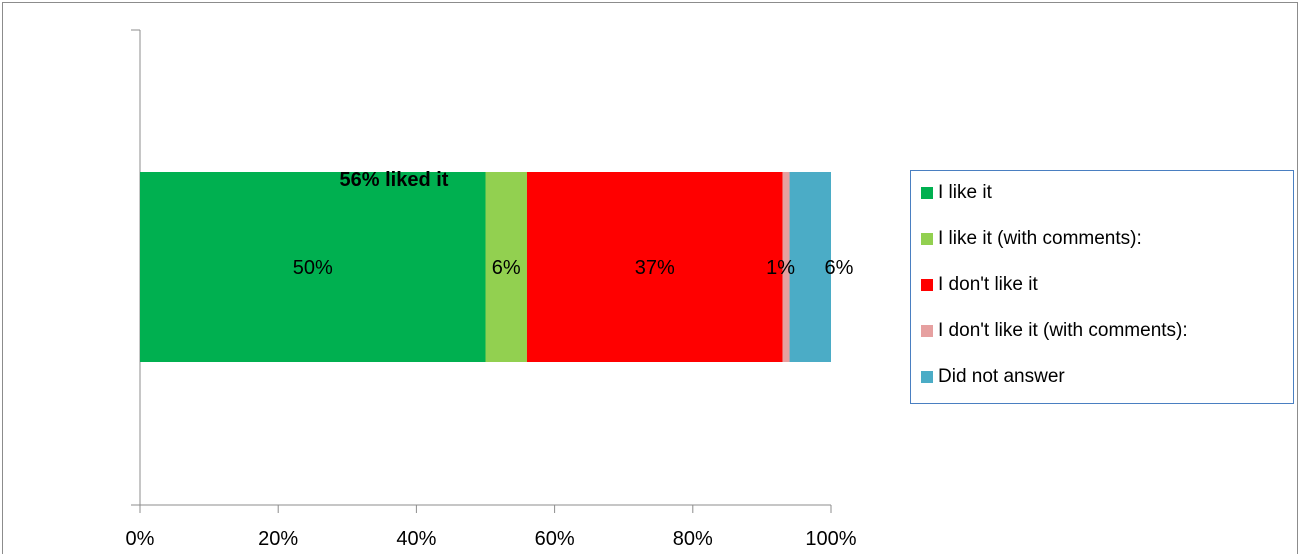 The width and height of the screenshot is (1302, 554). Describe the element at coordinates (1040, 238) in the screenshot. I see `legend-label: I like it (with comments):` at that location.